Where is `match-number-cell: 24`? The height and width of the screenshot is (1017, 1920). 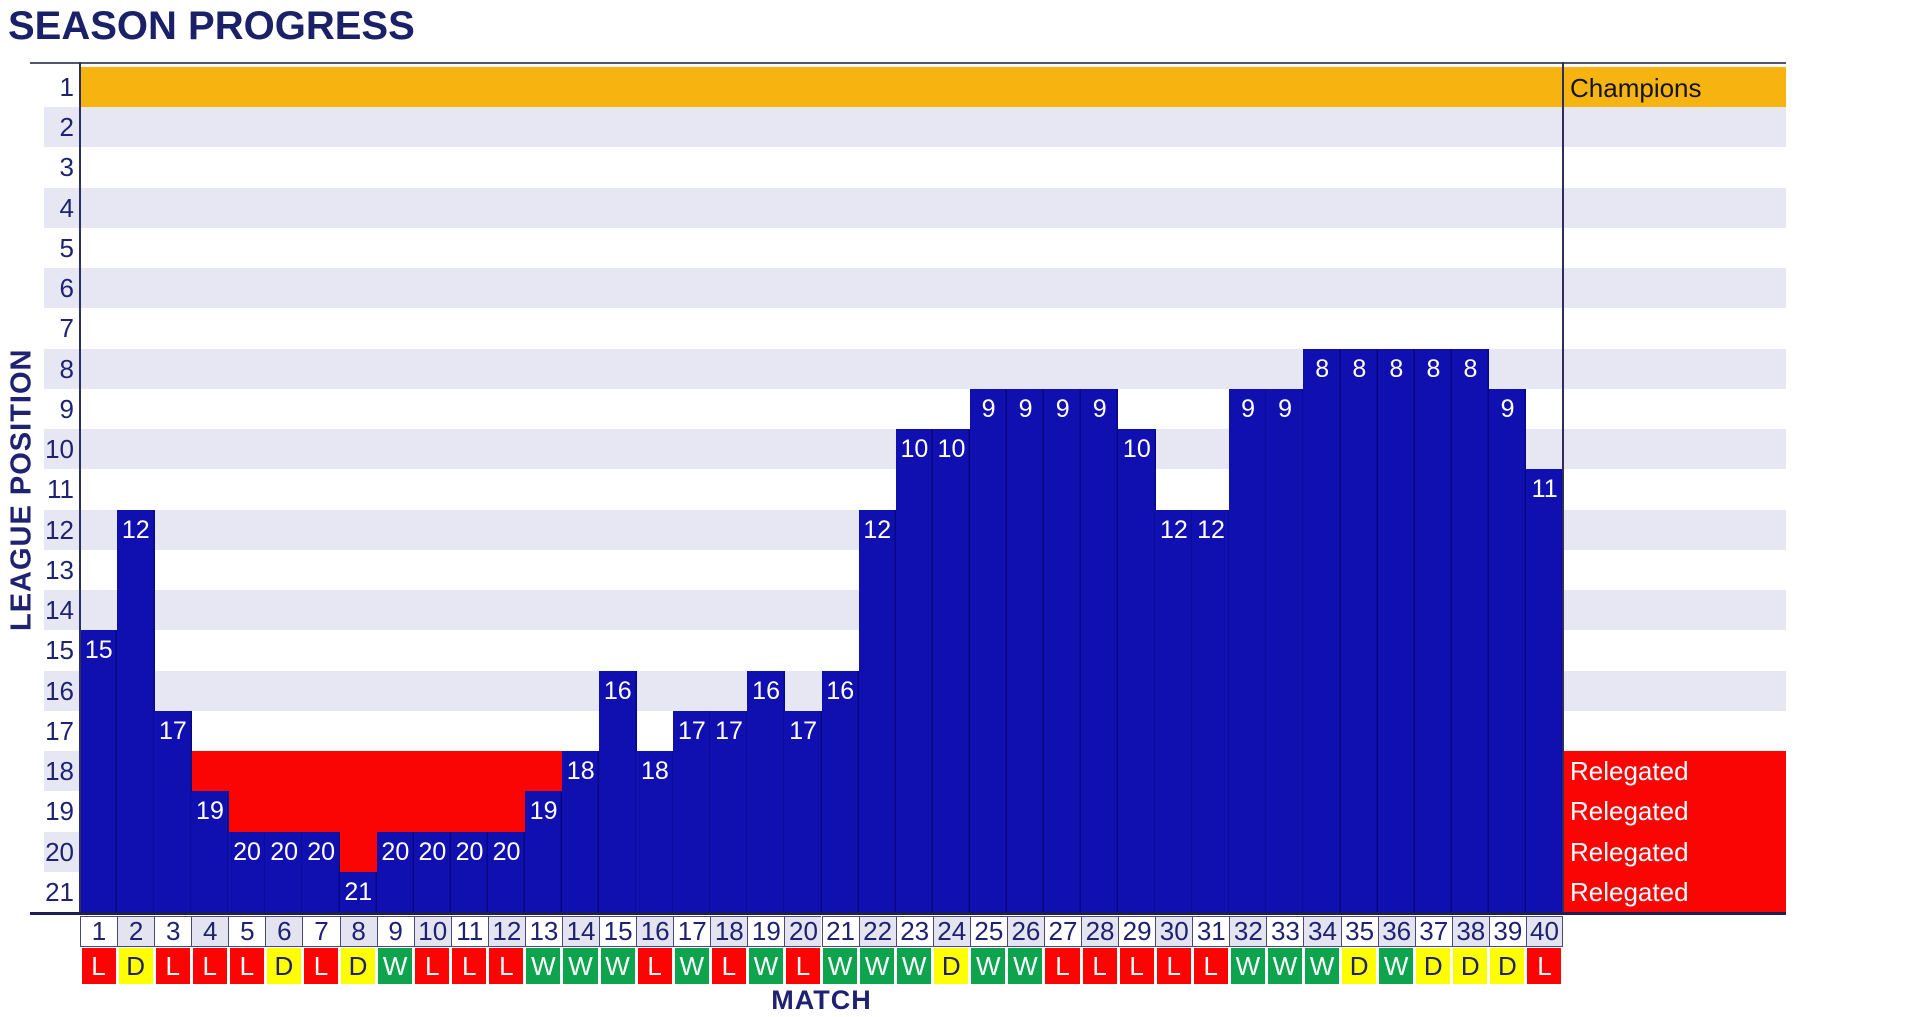
match-number-cell: 24 is located at coordinates (951, 931).